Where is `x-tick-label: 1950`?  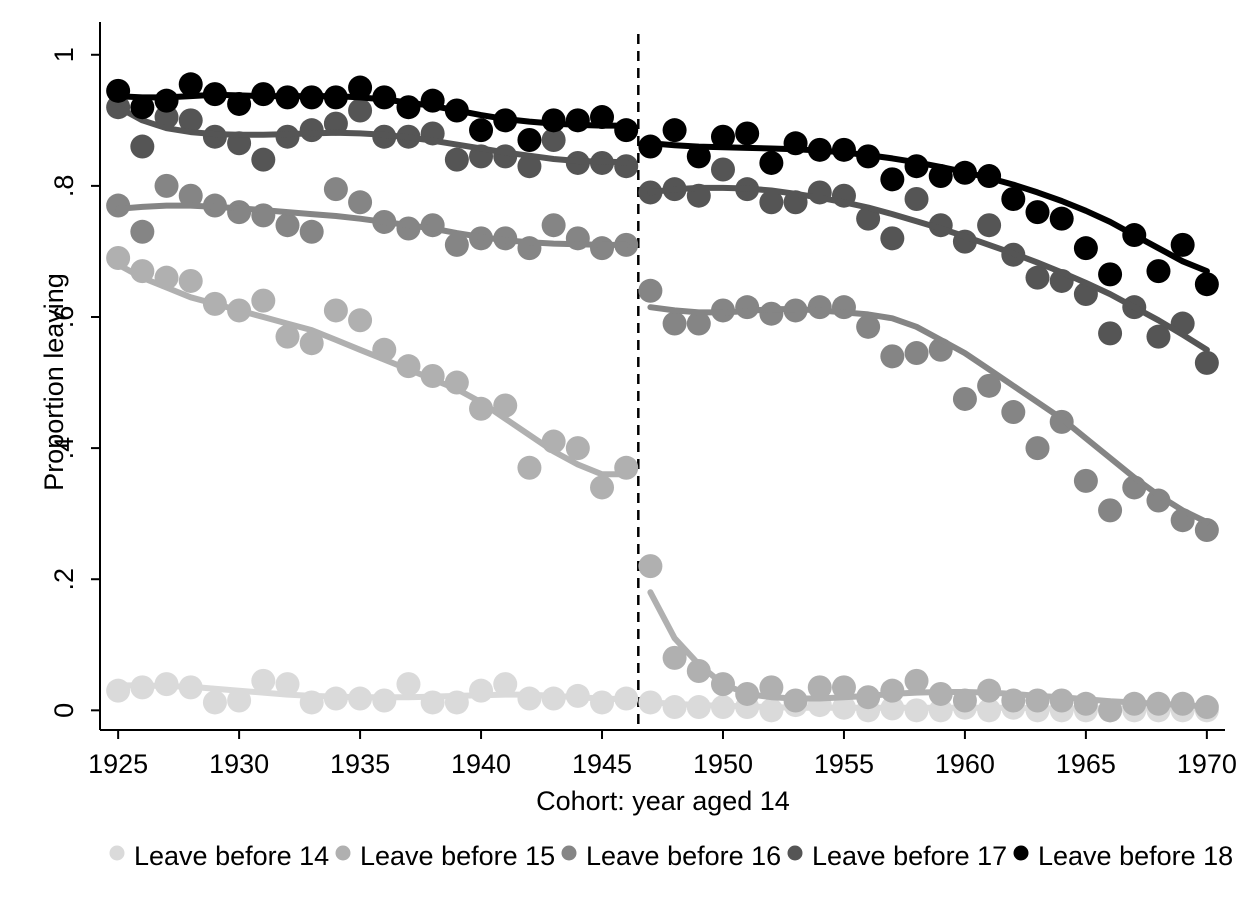
x-tick-label: 1950 is located at coordinates (723, 764).